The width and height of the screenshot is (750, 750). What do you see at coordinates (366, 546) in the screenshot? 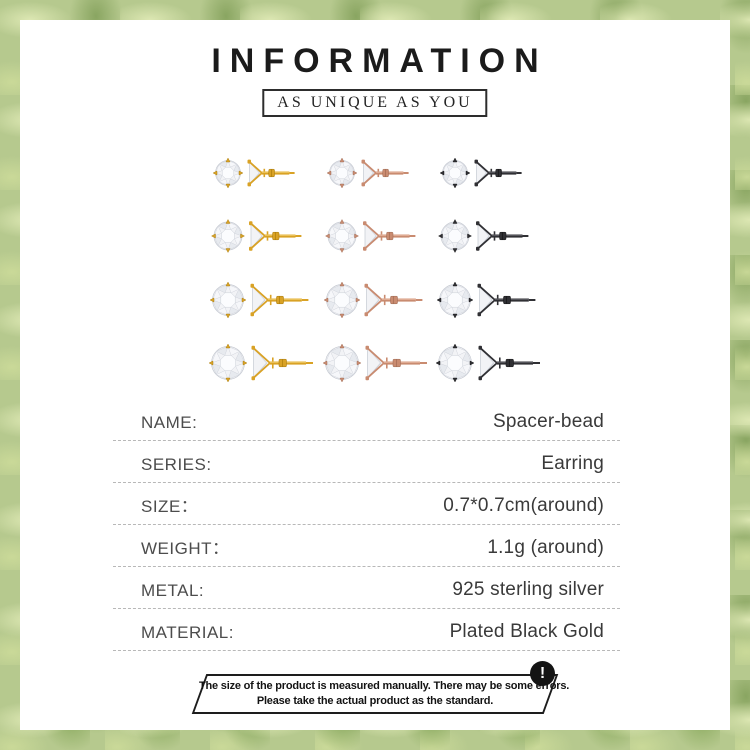
I see `spec-row-weight: WEIGHT： 1.1g (around)` at bounding box center [366, 546].